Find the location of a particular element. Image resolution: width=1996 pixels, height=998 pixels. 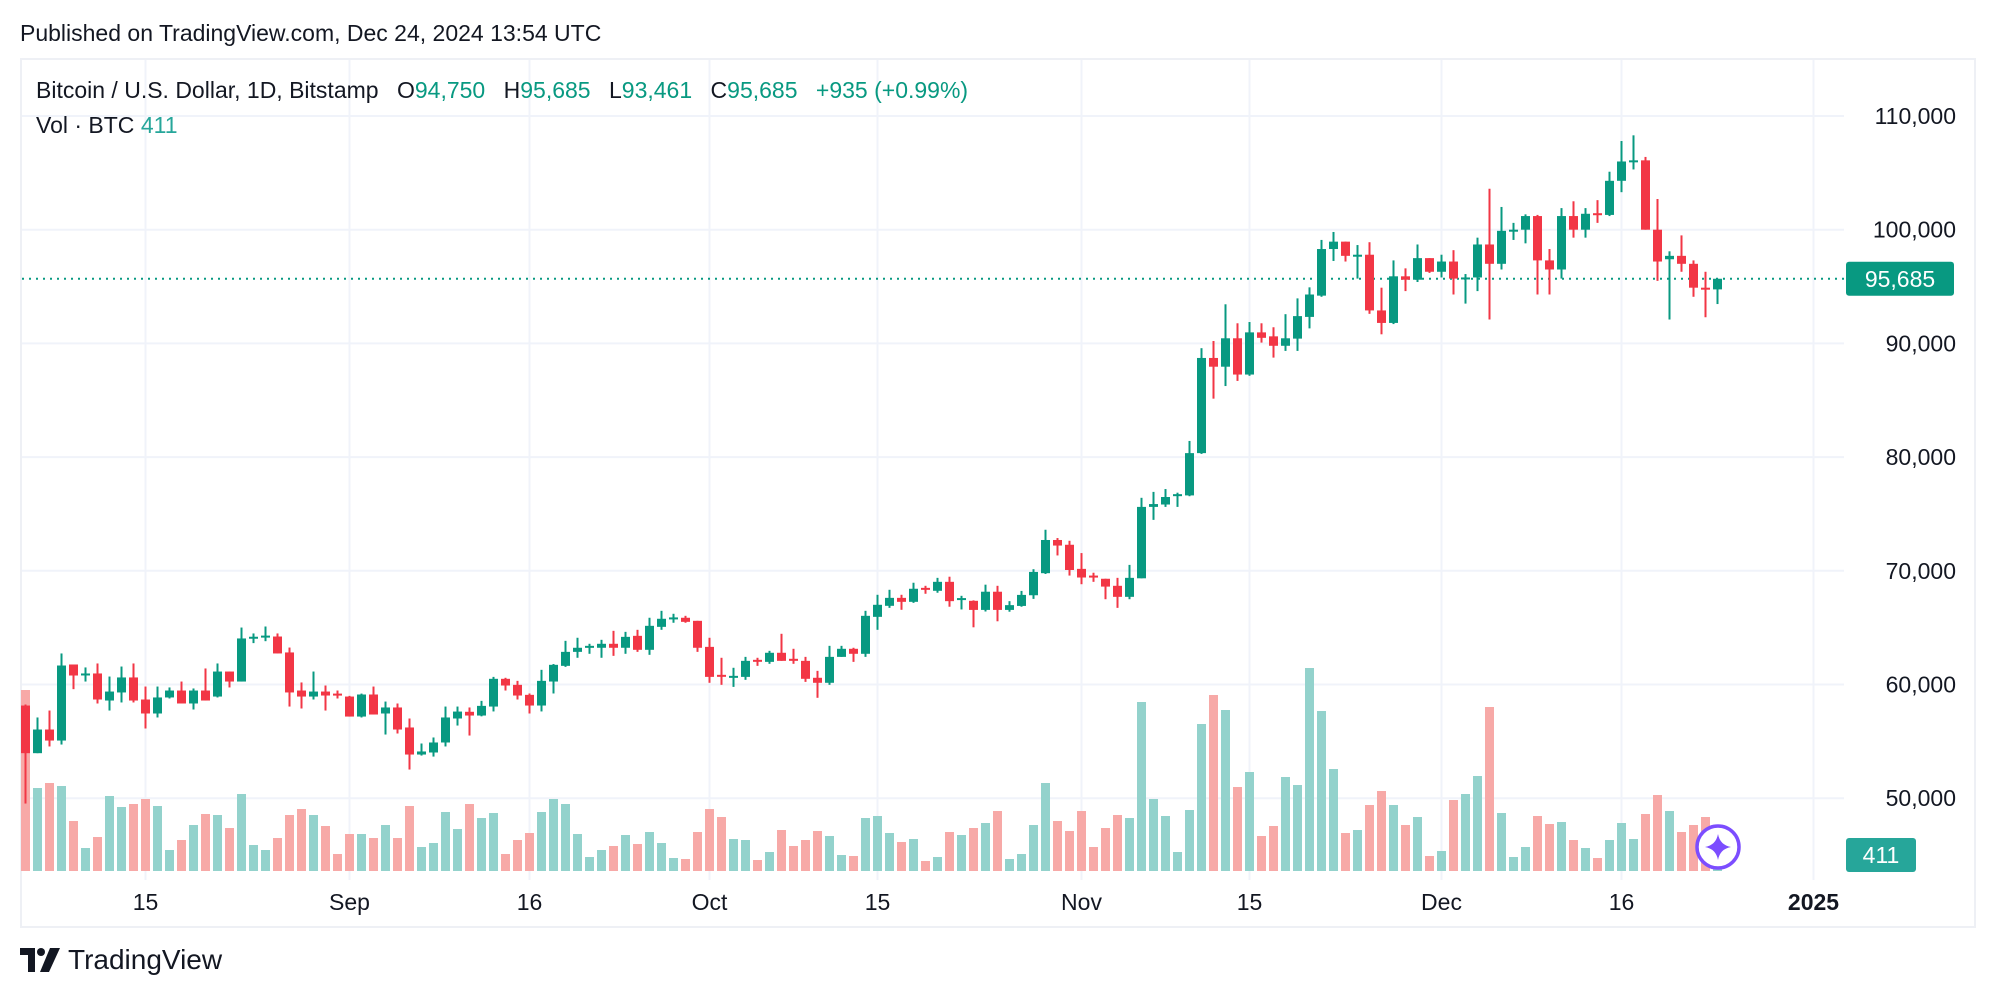

last-price-label: 95,685 is located at coordinates (1900, 279).